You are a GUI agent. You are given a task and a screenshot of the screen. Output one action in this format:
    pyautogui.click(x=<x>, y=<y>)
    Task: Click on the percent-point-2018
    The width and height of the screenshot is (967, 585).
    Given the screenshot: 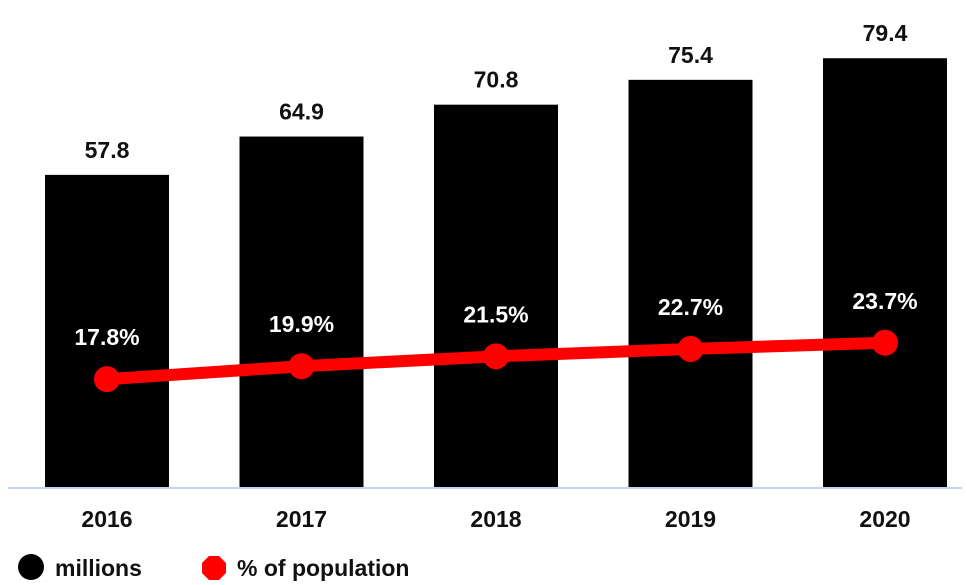 What is the action you would take?
    pyautogui.click(x=496, y=356)
    